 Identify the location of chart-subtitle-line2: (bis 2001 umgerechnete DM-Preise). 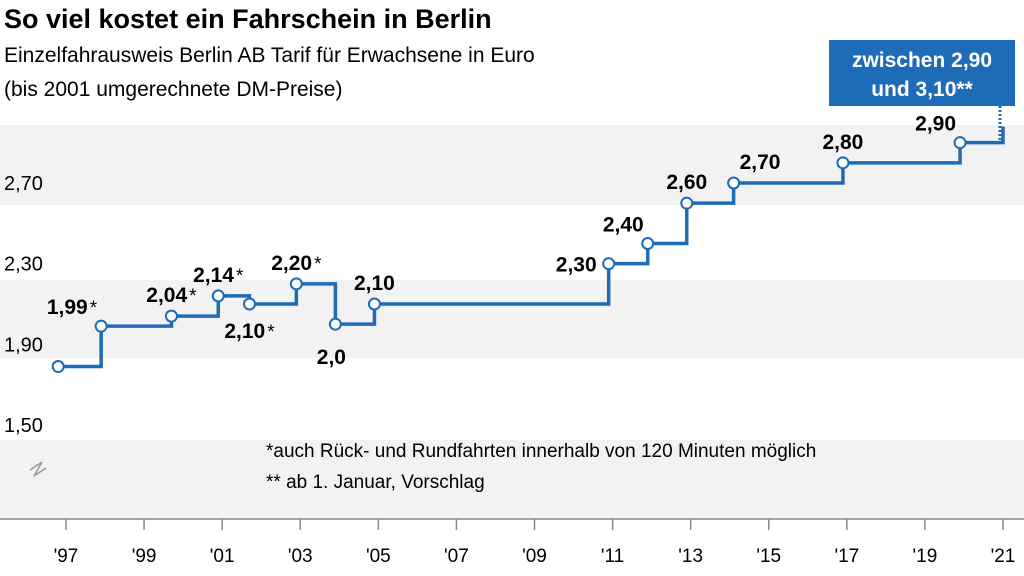
(173, 89).